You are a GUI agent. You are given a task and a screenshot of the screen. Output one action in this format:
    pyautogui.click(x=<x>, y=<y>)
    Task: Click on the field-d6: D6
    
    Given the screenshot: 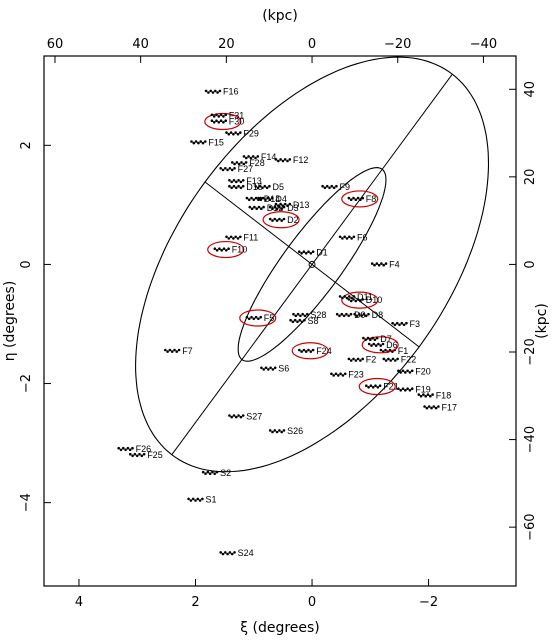 What is the action you would take?
    pyautogui.click(x=380, y=345)
    